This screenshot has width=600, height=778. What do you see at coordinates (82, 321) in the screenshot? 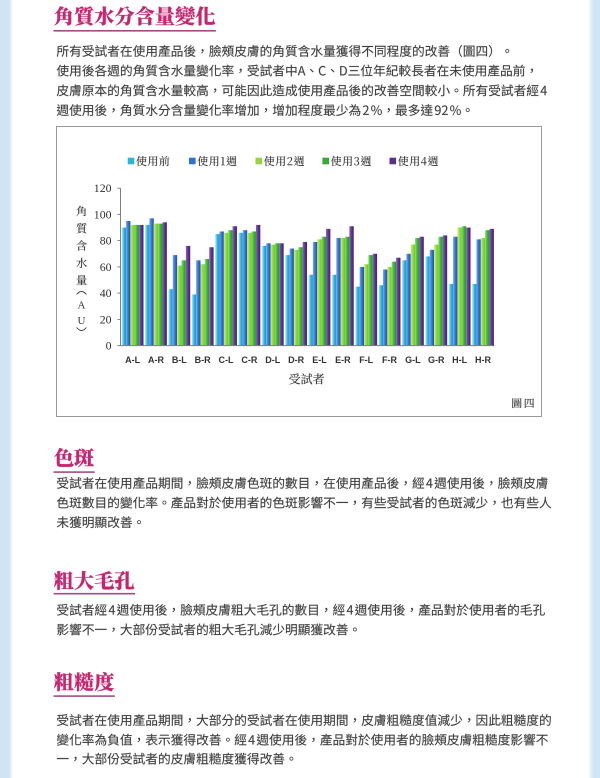
I see `svg-text: U` at bounding box center [82, 321].